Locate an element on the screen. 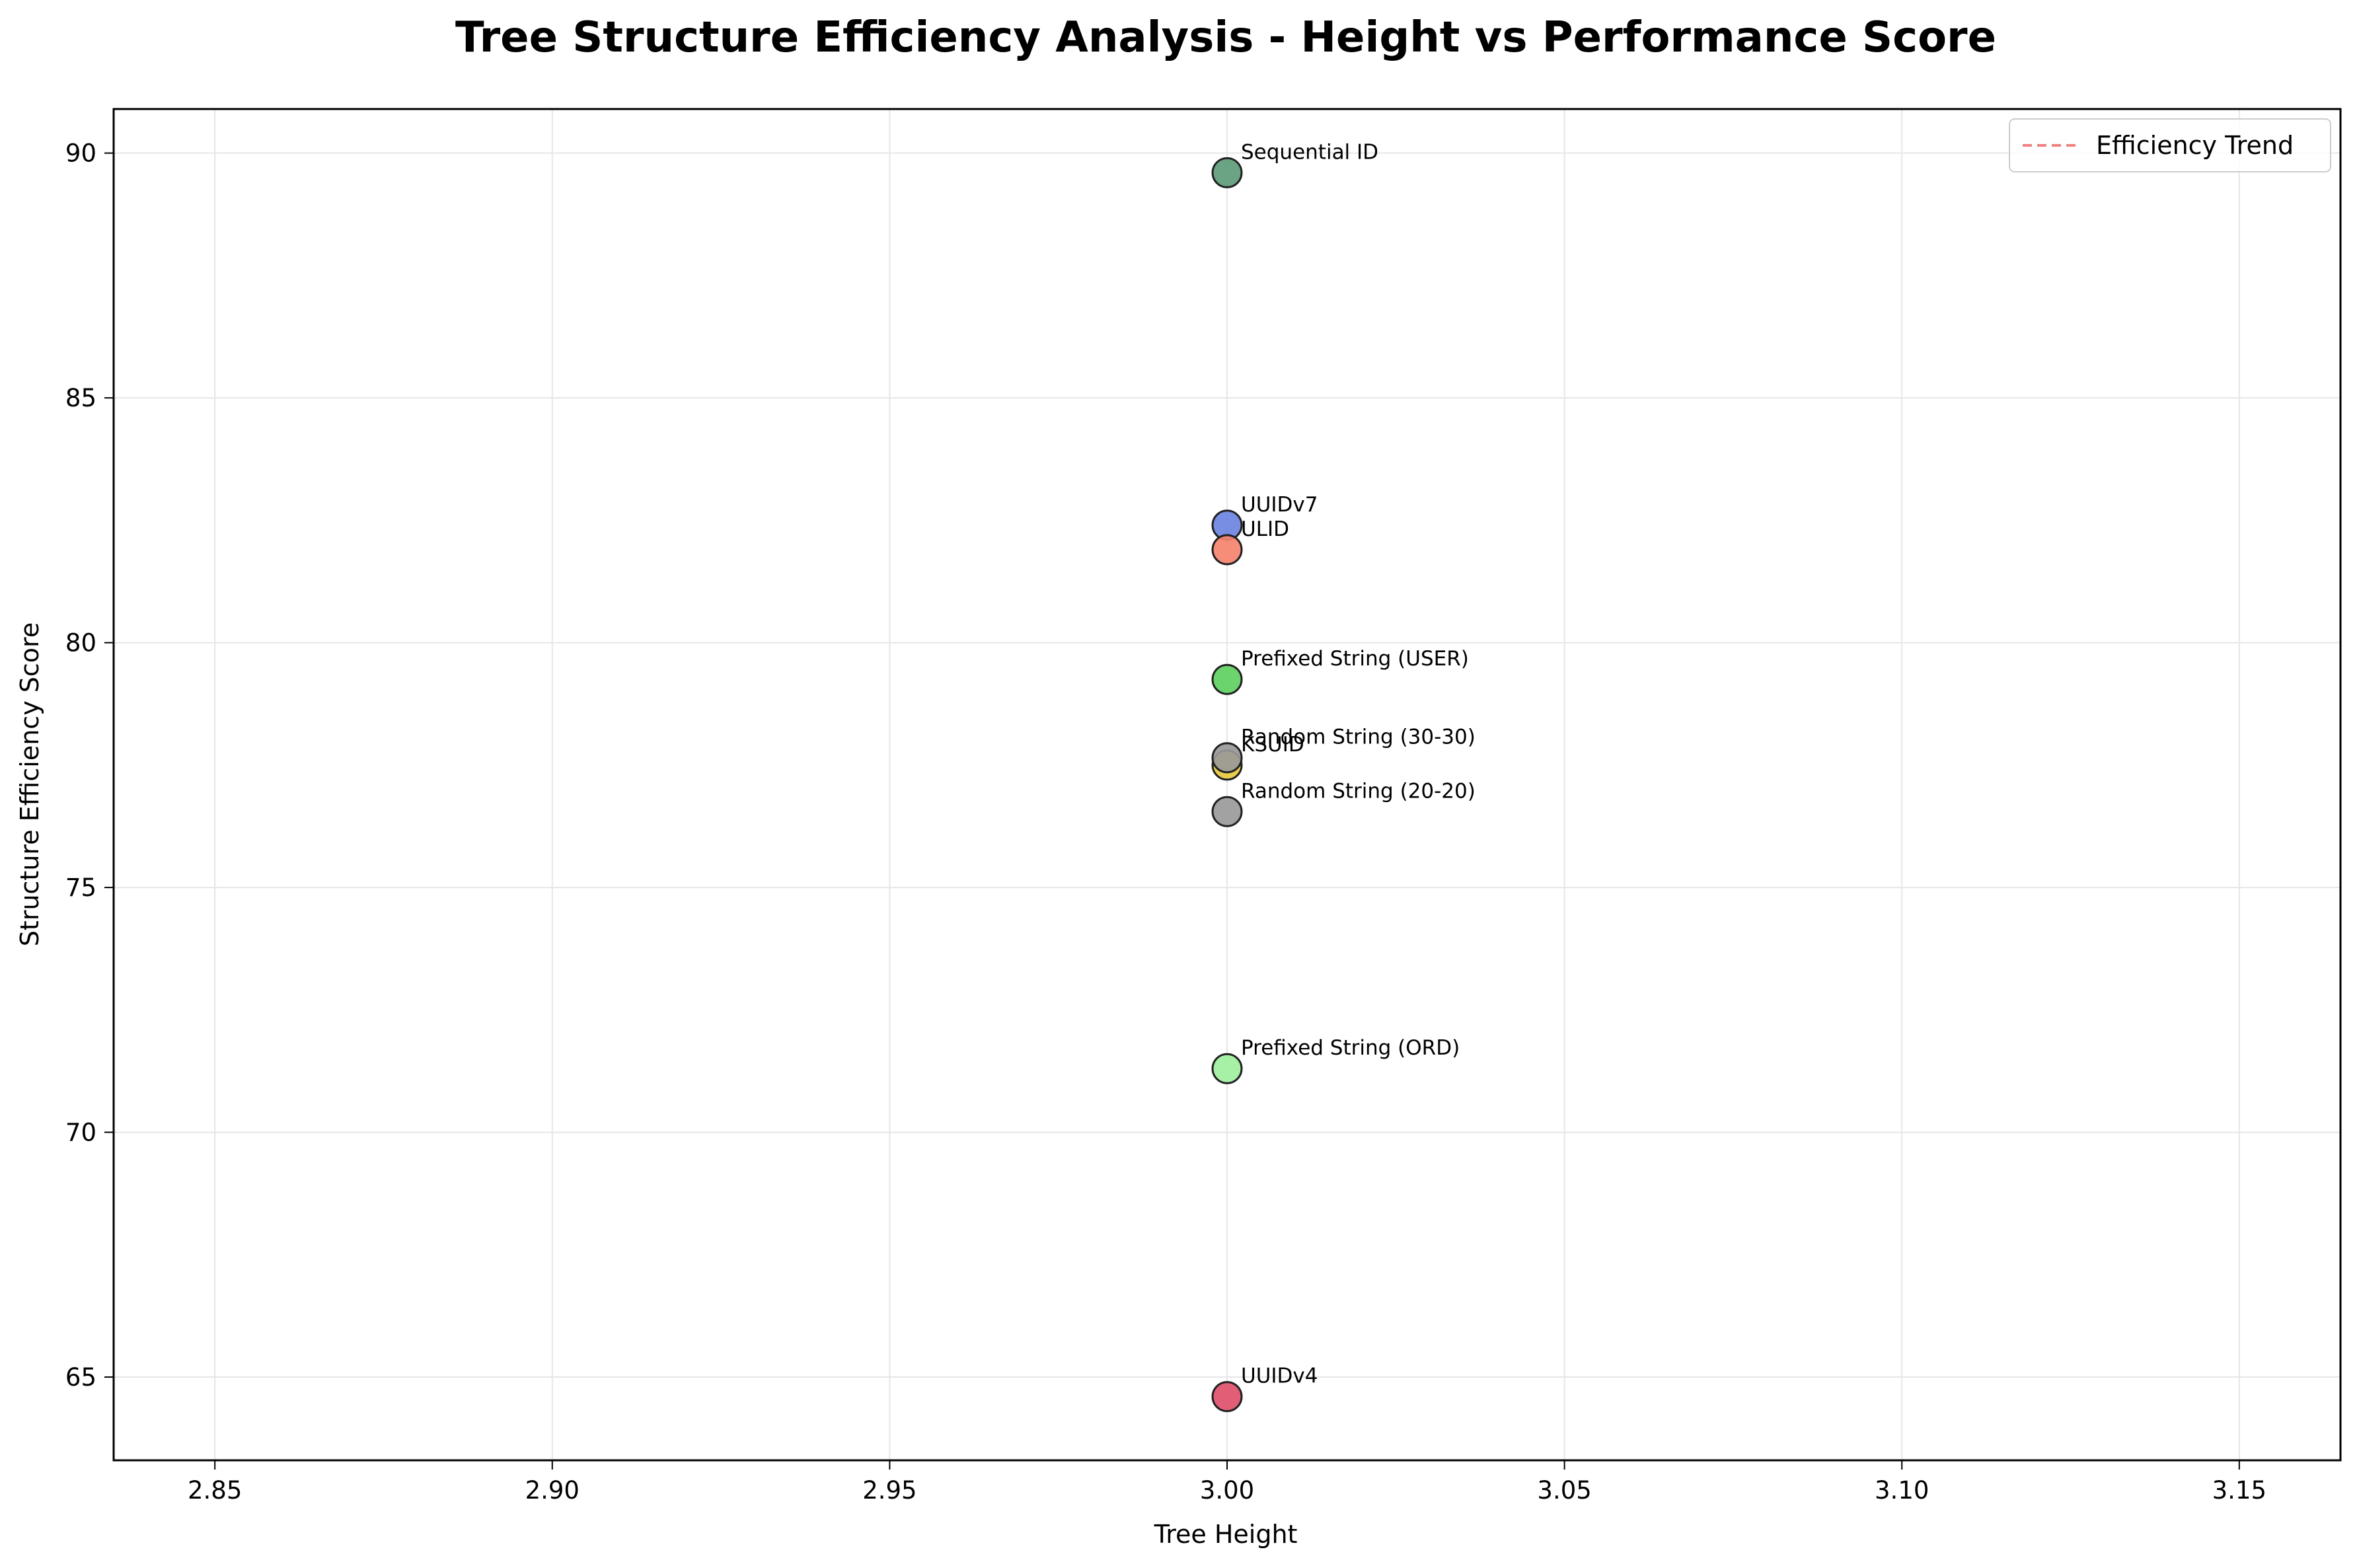  data-point-label: KSUID is located at coordinates (1272, 745).